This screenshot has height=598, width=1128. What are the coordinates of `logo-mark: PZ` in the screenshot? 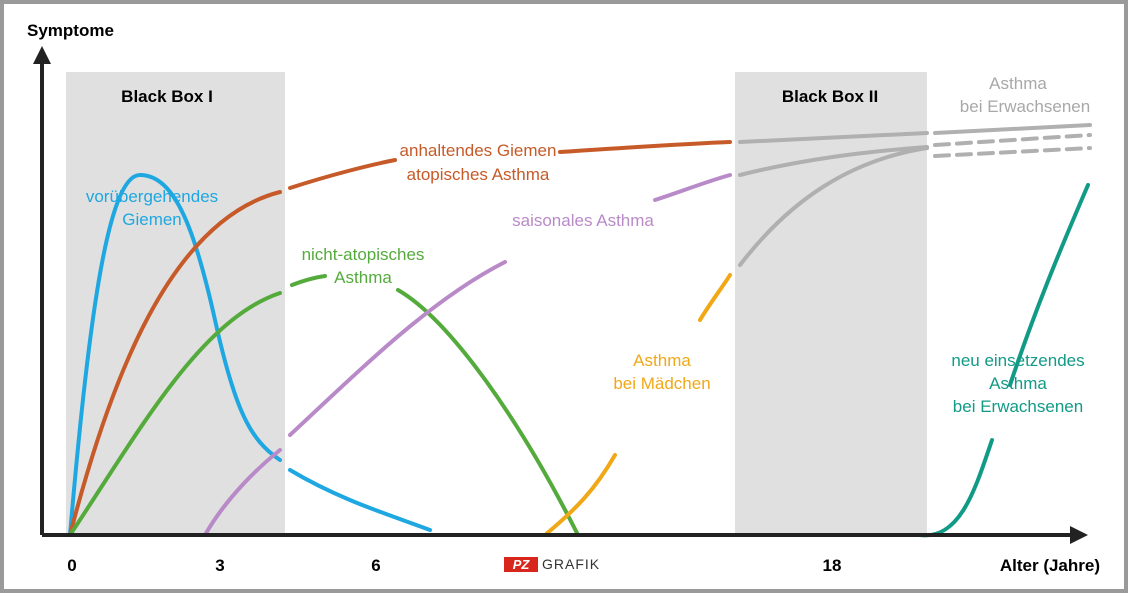 It's located at (522, 564).